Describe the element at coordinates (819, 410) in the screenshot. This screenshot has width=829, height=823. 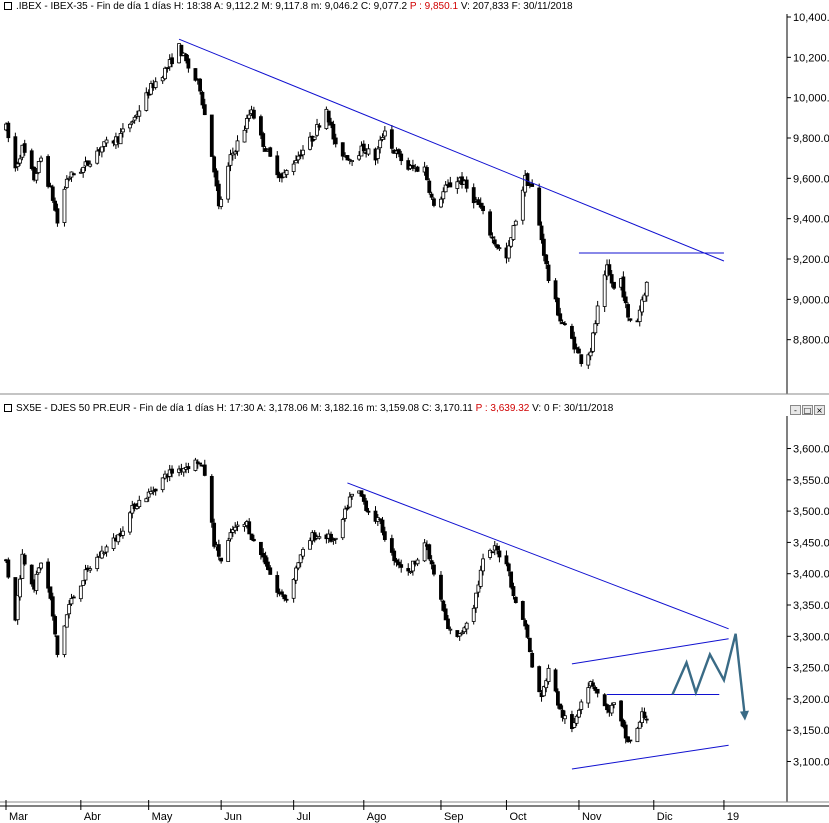
I see `panel-close-button: ×` at that location.